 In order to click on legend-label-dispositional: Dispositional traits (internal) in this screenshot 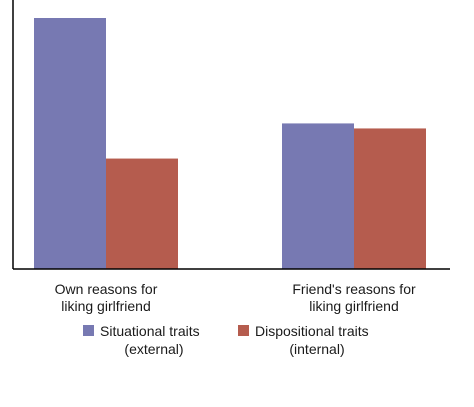, I will do `click(312, 340)`.